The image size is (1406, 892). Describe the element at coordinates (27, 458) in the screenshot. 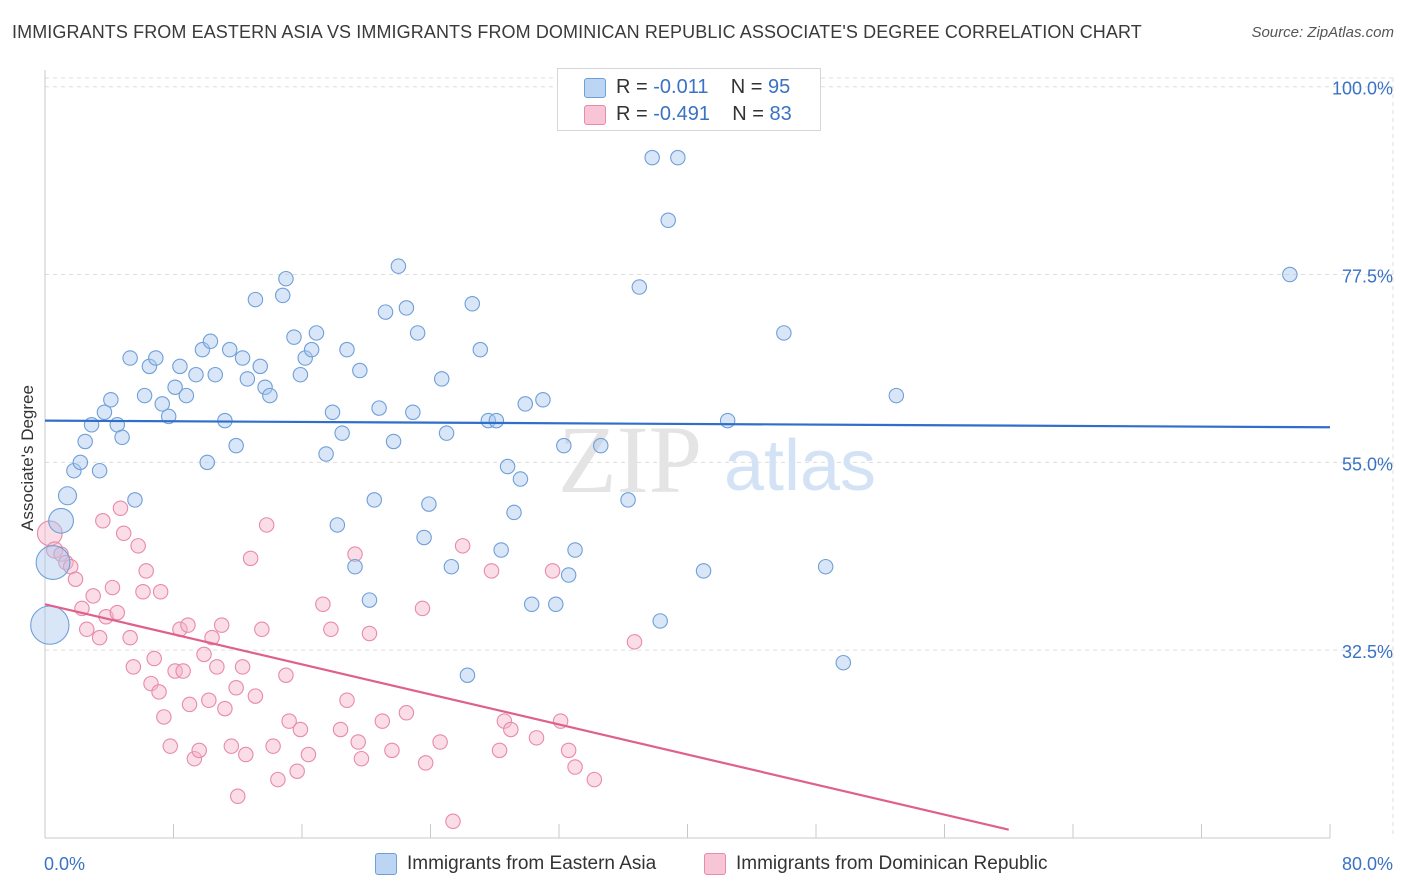

I see `y-axis-label: Associate's Degree` at that location.